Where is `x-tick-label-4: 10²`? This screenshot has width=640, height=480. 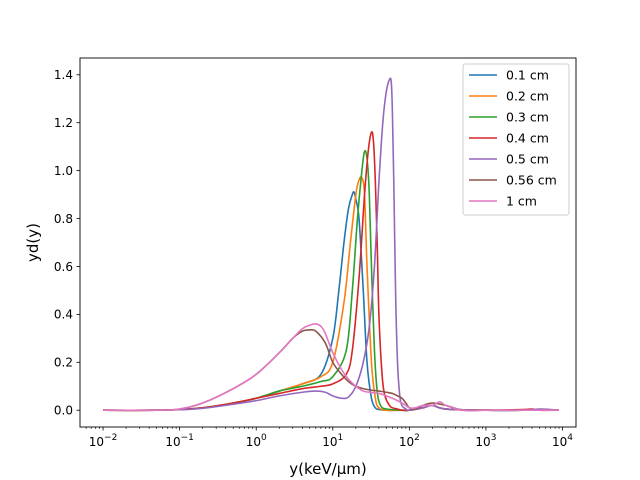
x-tick-label-4: 10² is located at coordinates (409, 441).